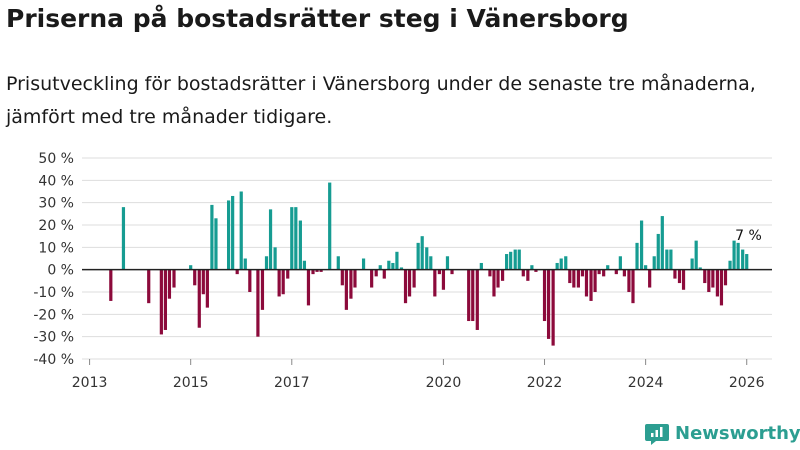 Image resolution: width=800 pixels, height=450 pixels. I want to click on y-tick-label: -40 %, so click(53, 360).